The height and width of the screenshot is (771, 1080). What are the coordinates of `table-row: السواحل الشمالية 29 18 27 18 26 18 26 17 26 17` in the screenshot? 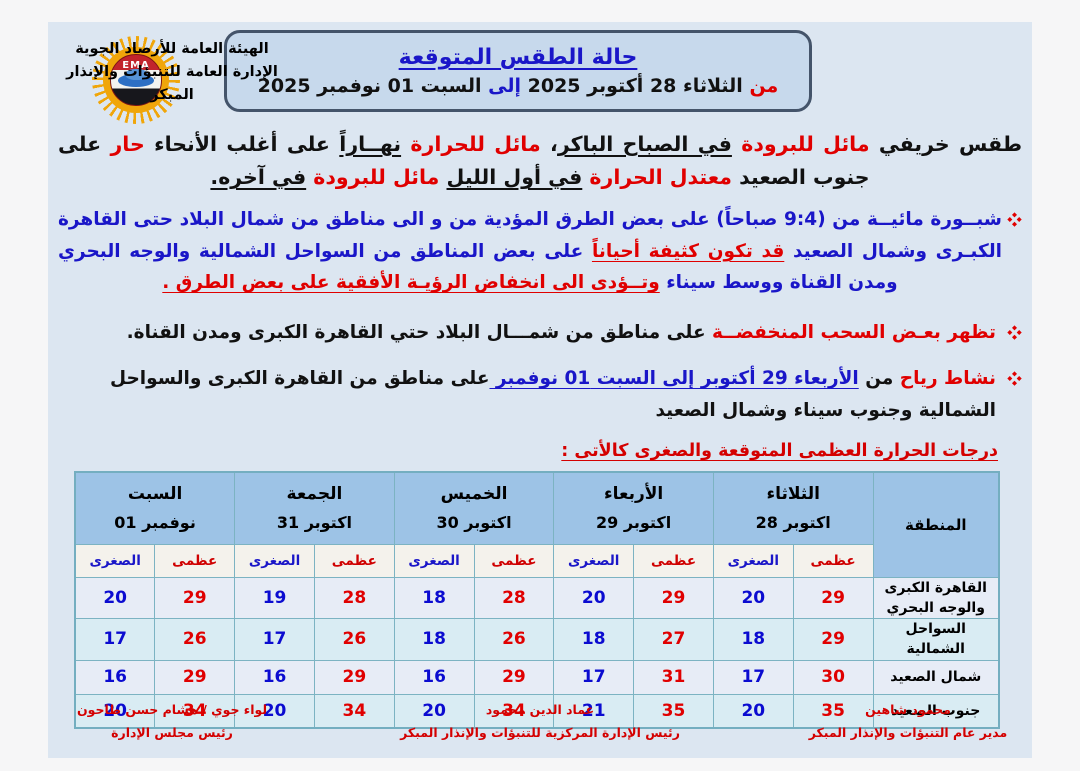 It's located at (537, 639).